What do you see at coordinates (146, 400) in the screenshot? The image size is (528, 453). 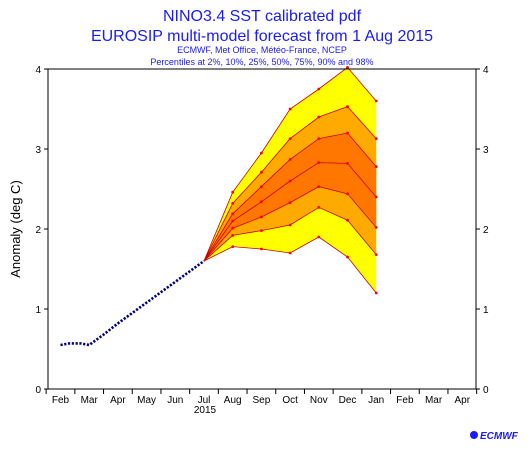 I see `x-tick-label-may-3: May` at bounding box center [146, 400].